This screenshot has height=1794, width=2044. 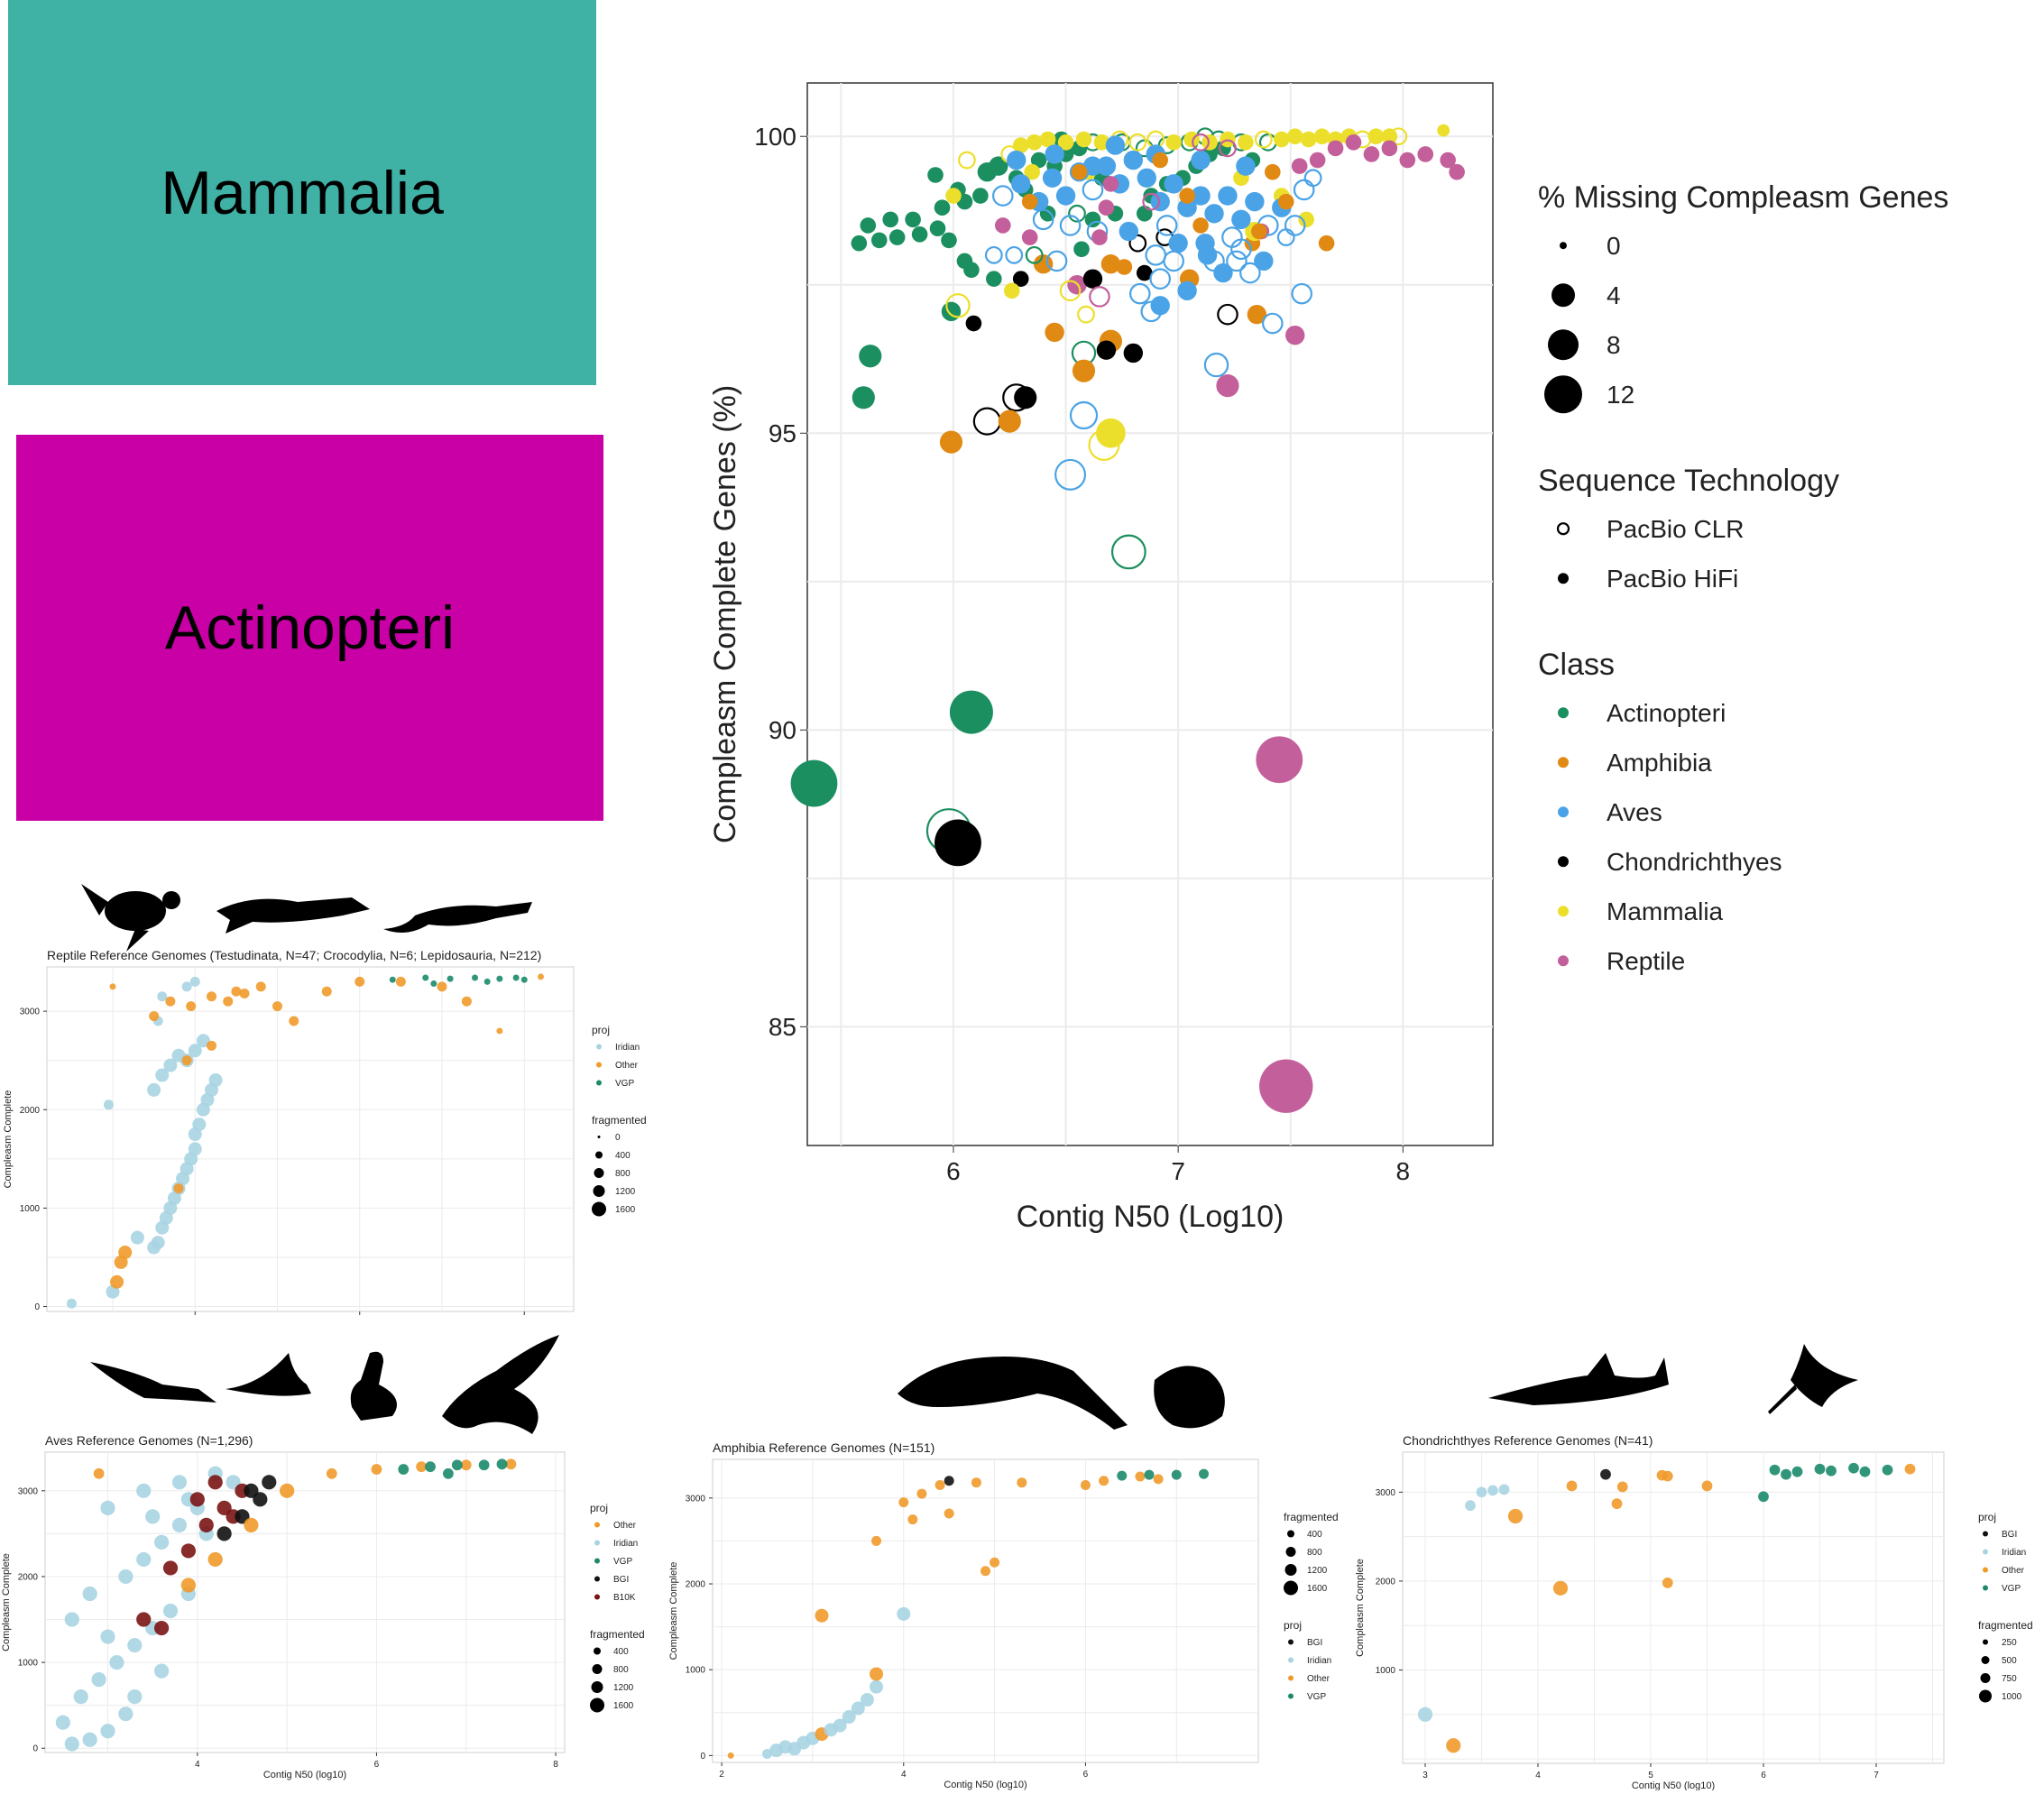 What do you see at coordinates (1635, 812) in the screenshot?
I see `legend-label: Aves` at bounding box center [1635, 812].